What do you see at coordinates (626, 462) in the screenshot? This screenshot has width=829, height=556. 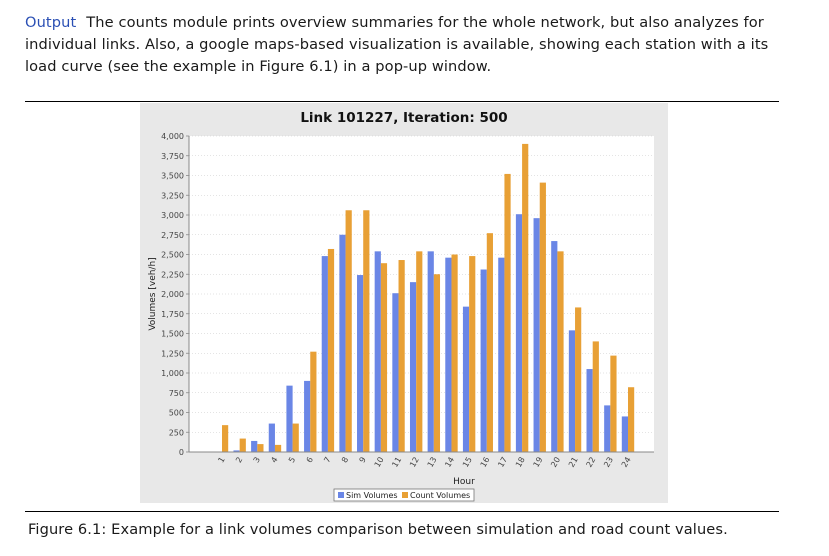 I see `x-tick-label: 24` at bounding box center [626, 462].